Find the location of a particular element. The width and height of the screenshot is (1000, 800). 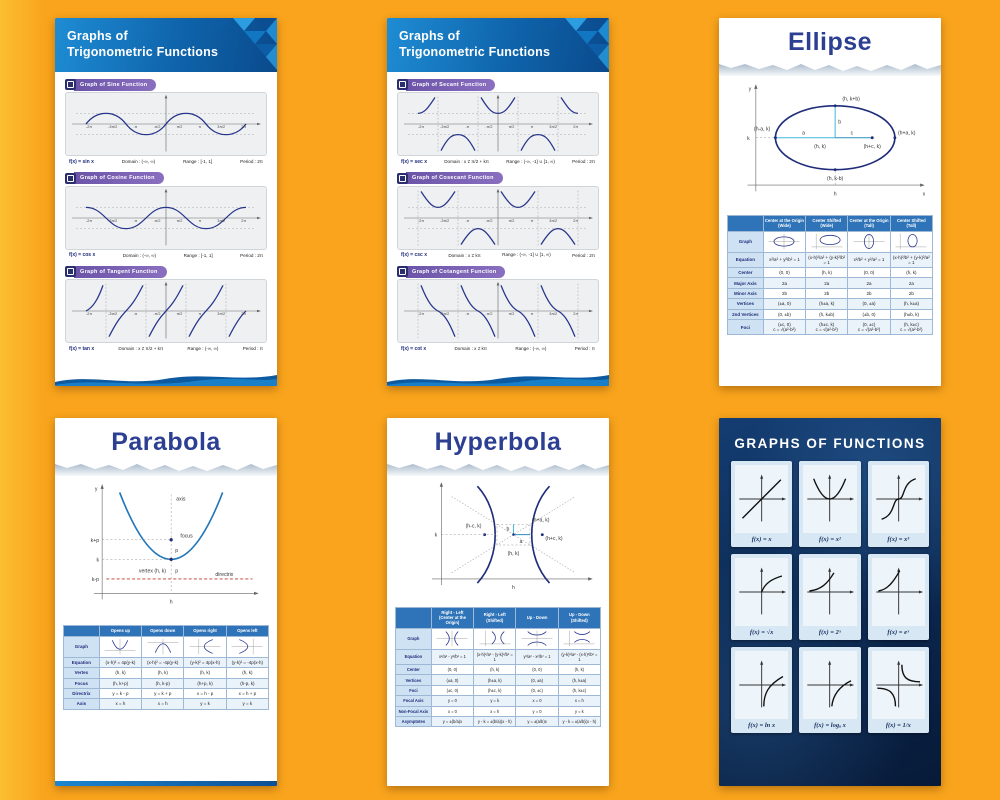

table-cell: x = h + p is located at coordinates (247, 693).